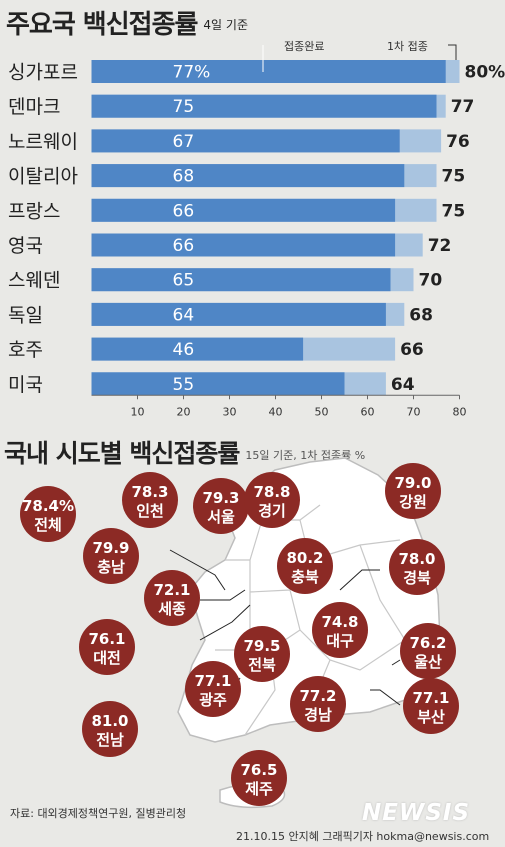  I want to click on region-value: 79.3, so click(220, 498).